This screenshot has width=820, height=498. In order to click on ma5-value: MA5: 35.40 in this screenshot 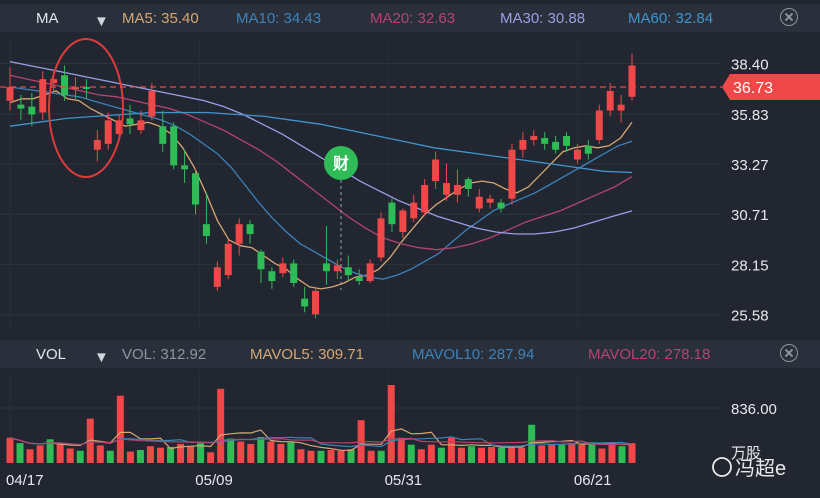, I will do `click(160, 18)`.